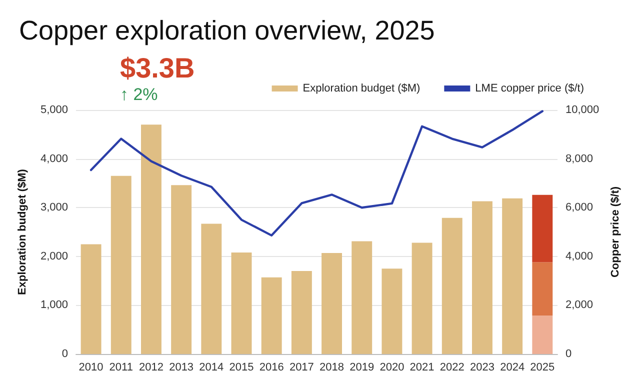 This screenshot has height=390, width=637. What do you see at coordinates (482, 368) in the screenshot?
I see `x-tick-label: 2023` at bounding box center [482, 368].